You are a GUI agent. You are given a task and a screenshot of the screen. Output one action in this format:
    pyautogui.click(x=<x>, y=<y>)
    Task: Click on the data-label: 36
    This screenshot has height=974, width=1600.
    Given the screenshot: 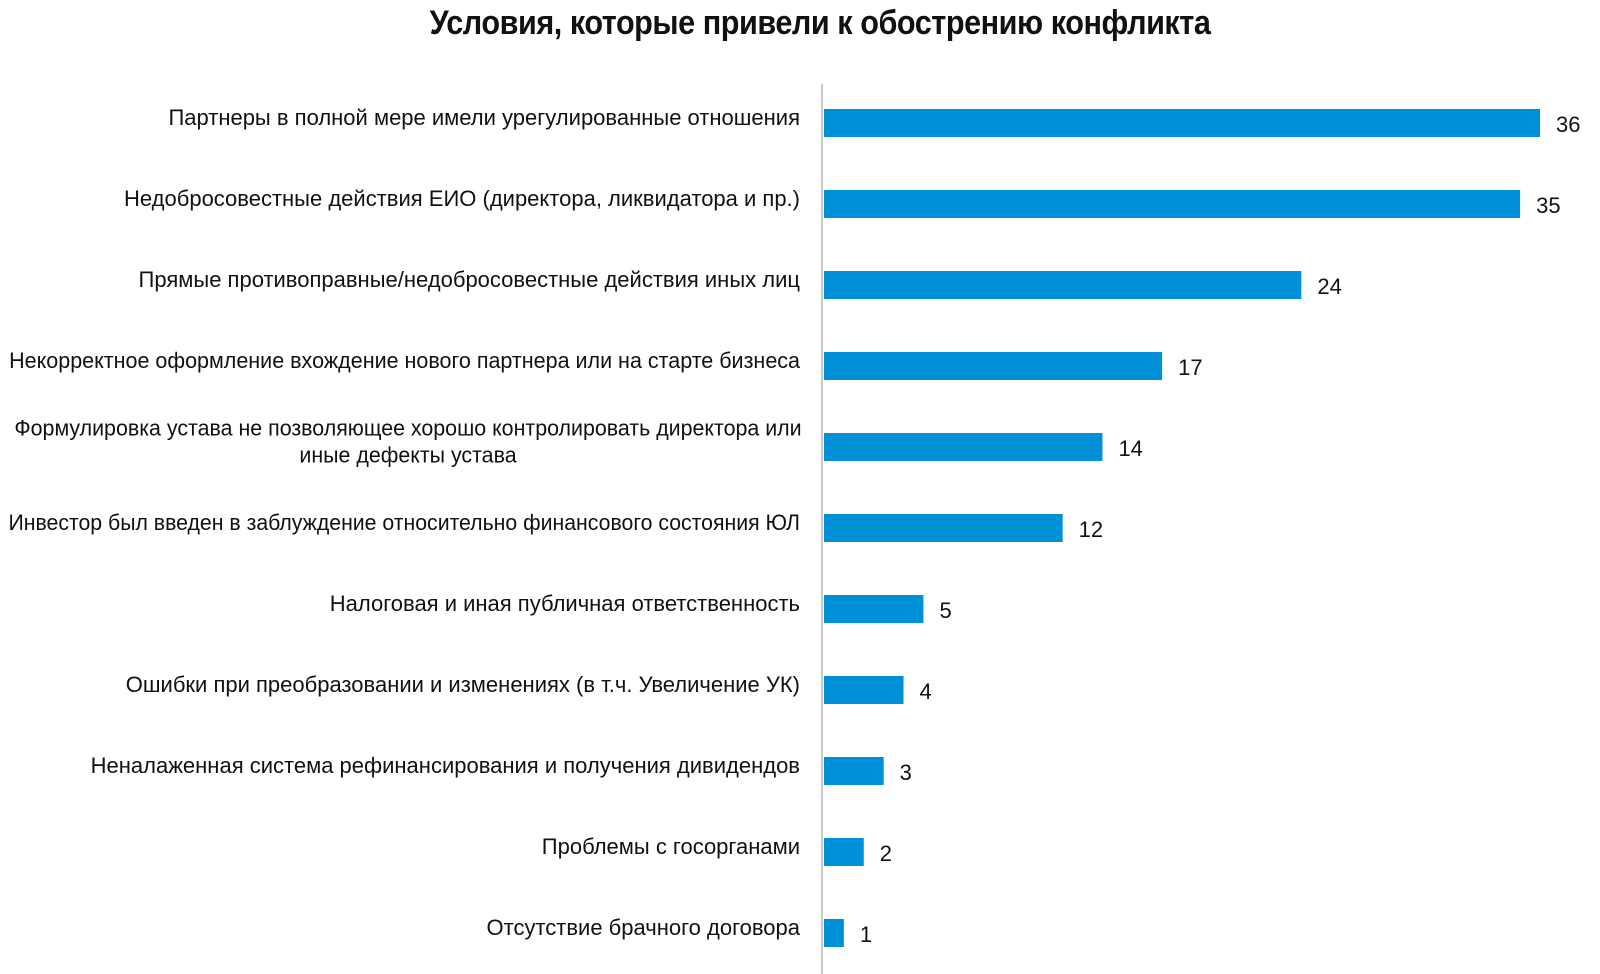 What is the action you would take?
    pyautogui.click(x=1568, y=124)
    